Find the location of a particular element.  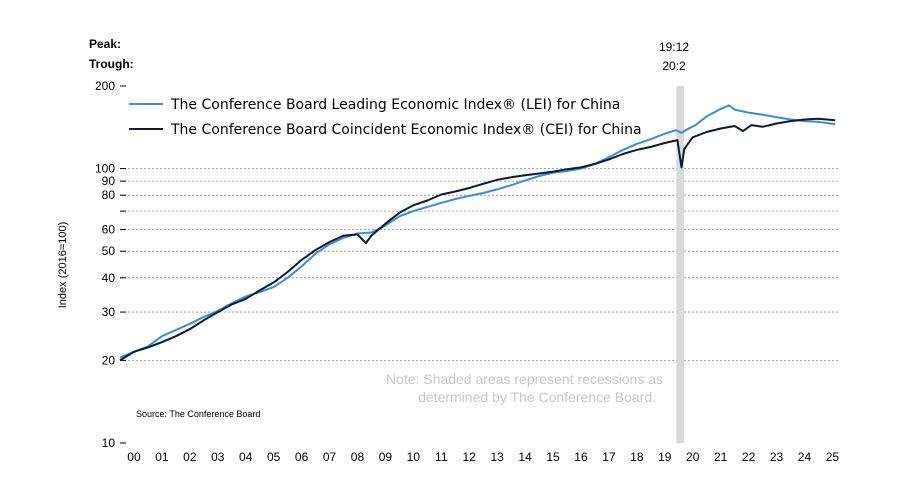

y-tick-label-30: 30 is located at coordinates (109, 312).